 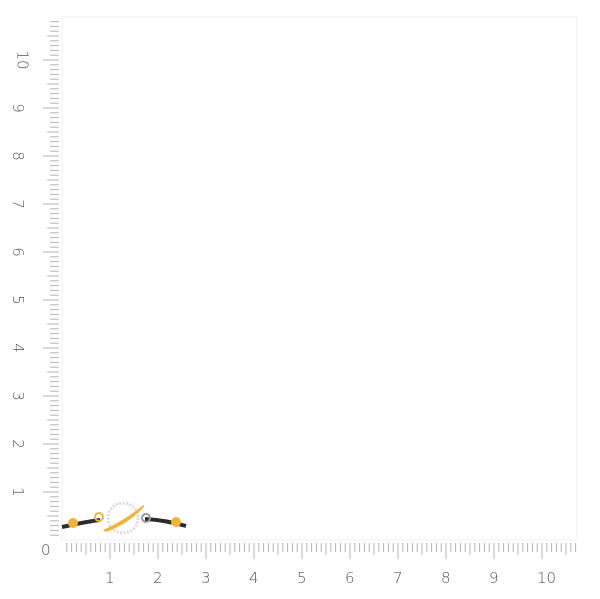 I want to click on gold-orbit, so click(x=124, y=518).